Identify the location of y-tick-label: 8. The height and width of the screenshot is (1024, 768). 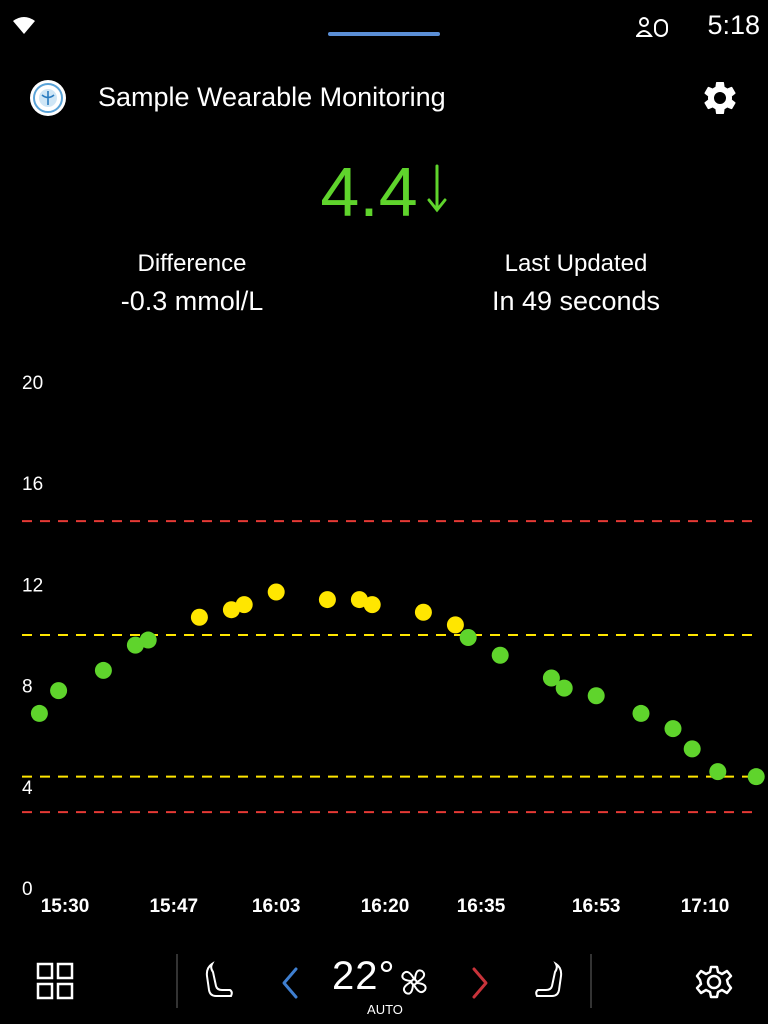
(27, 687).